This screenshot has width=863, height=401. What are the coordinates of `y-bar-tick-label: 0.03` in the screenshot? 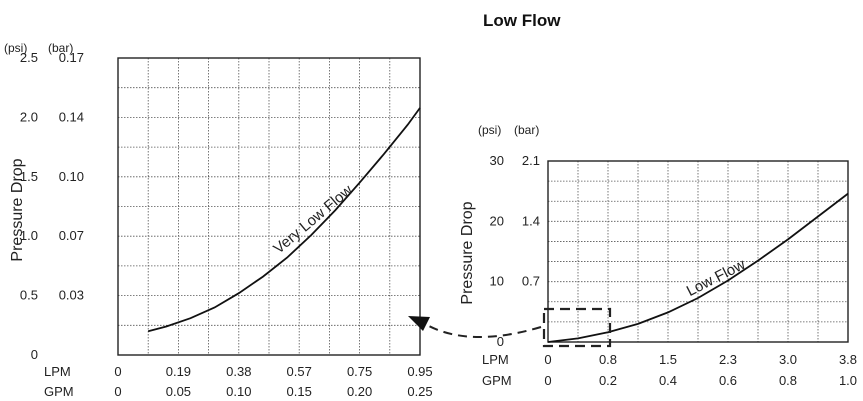 It's located at (71, 295).